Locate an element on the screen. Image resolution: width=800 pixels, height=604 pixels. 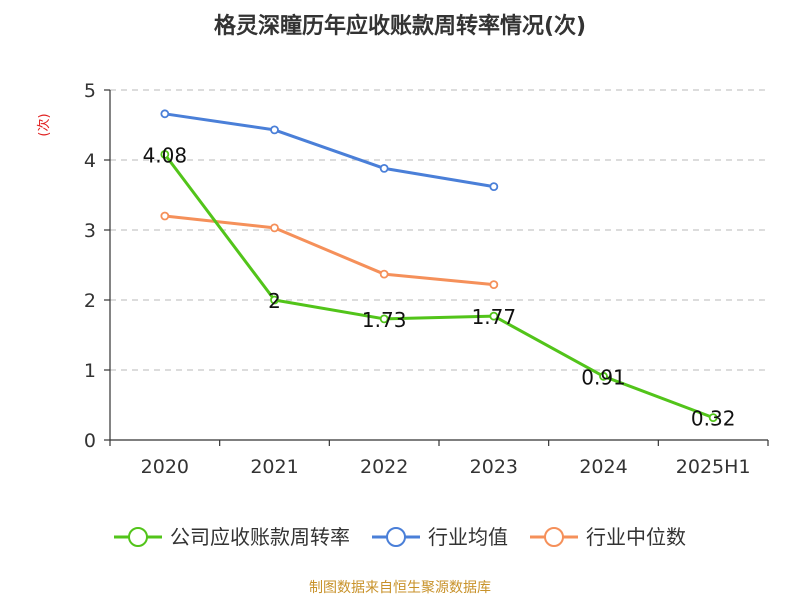
x-tick-label: 2024 is located at coordinates (603, 467).